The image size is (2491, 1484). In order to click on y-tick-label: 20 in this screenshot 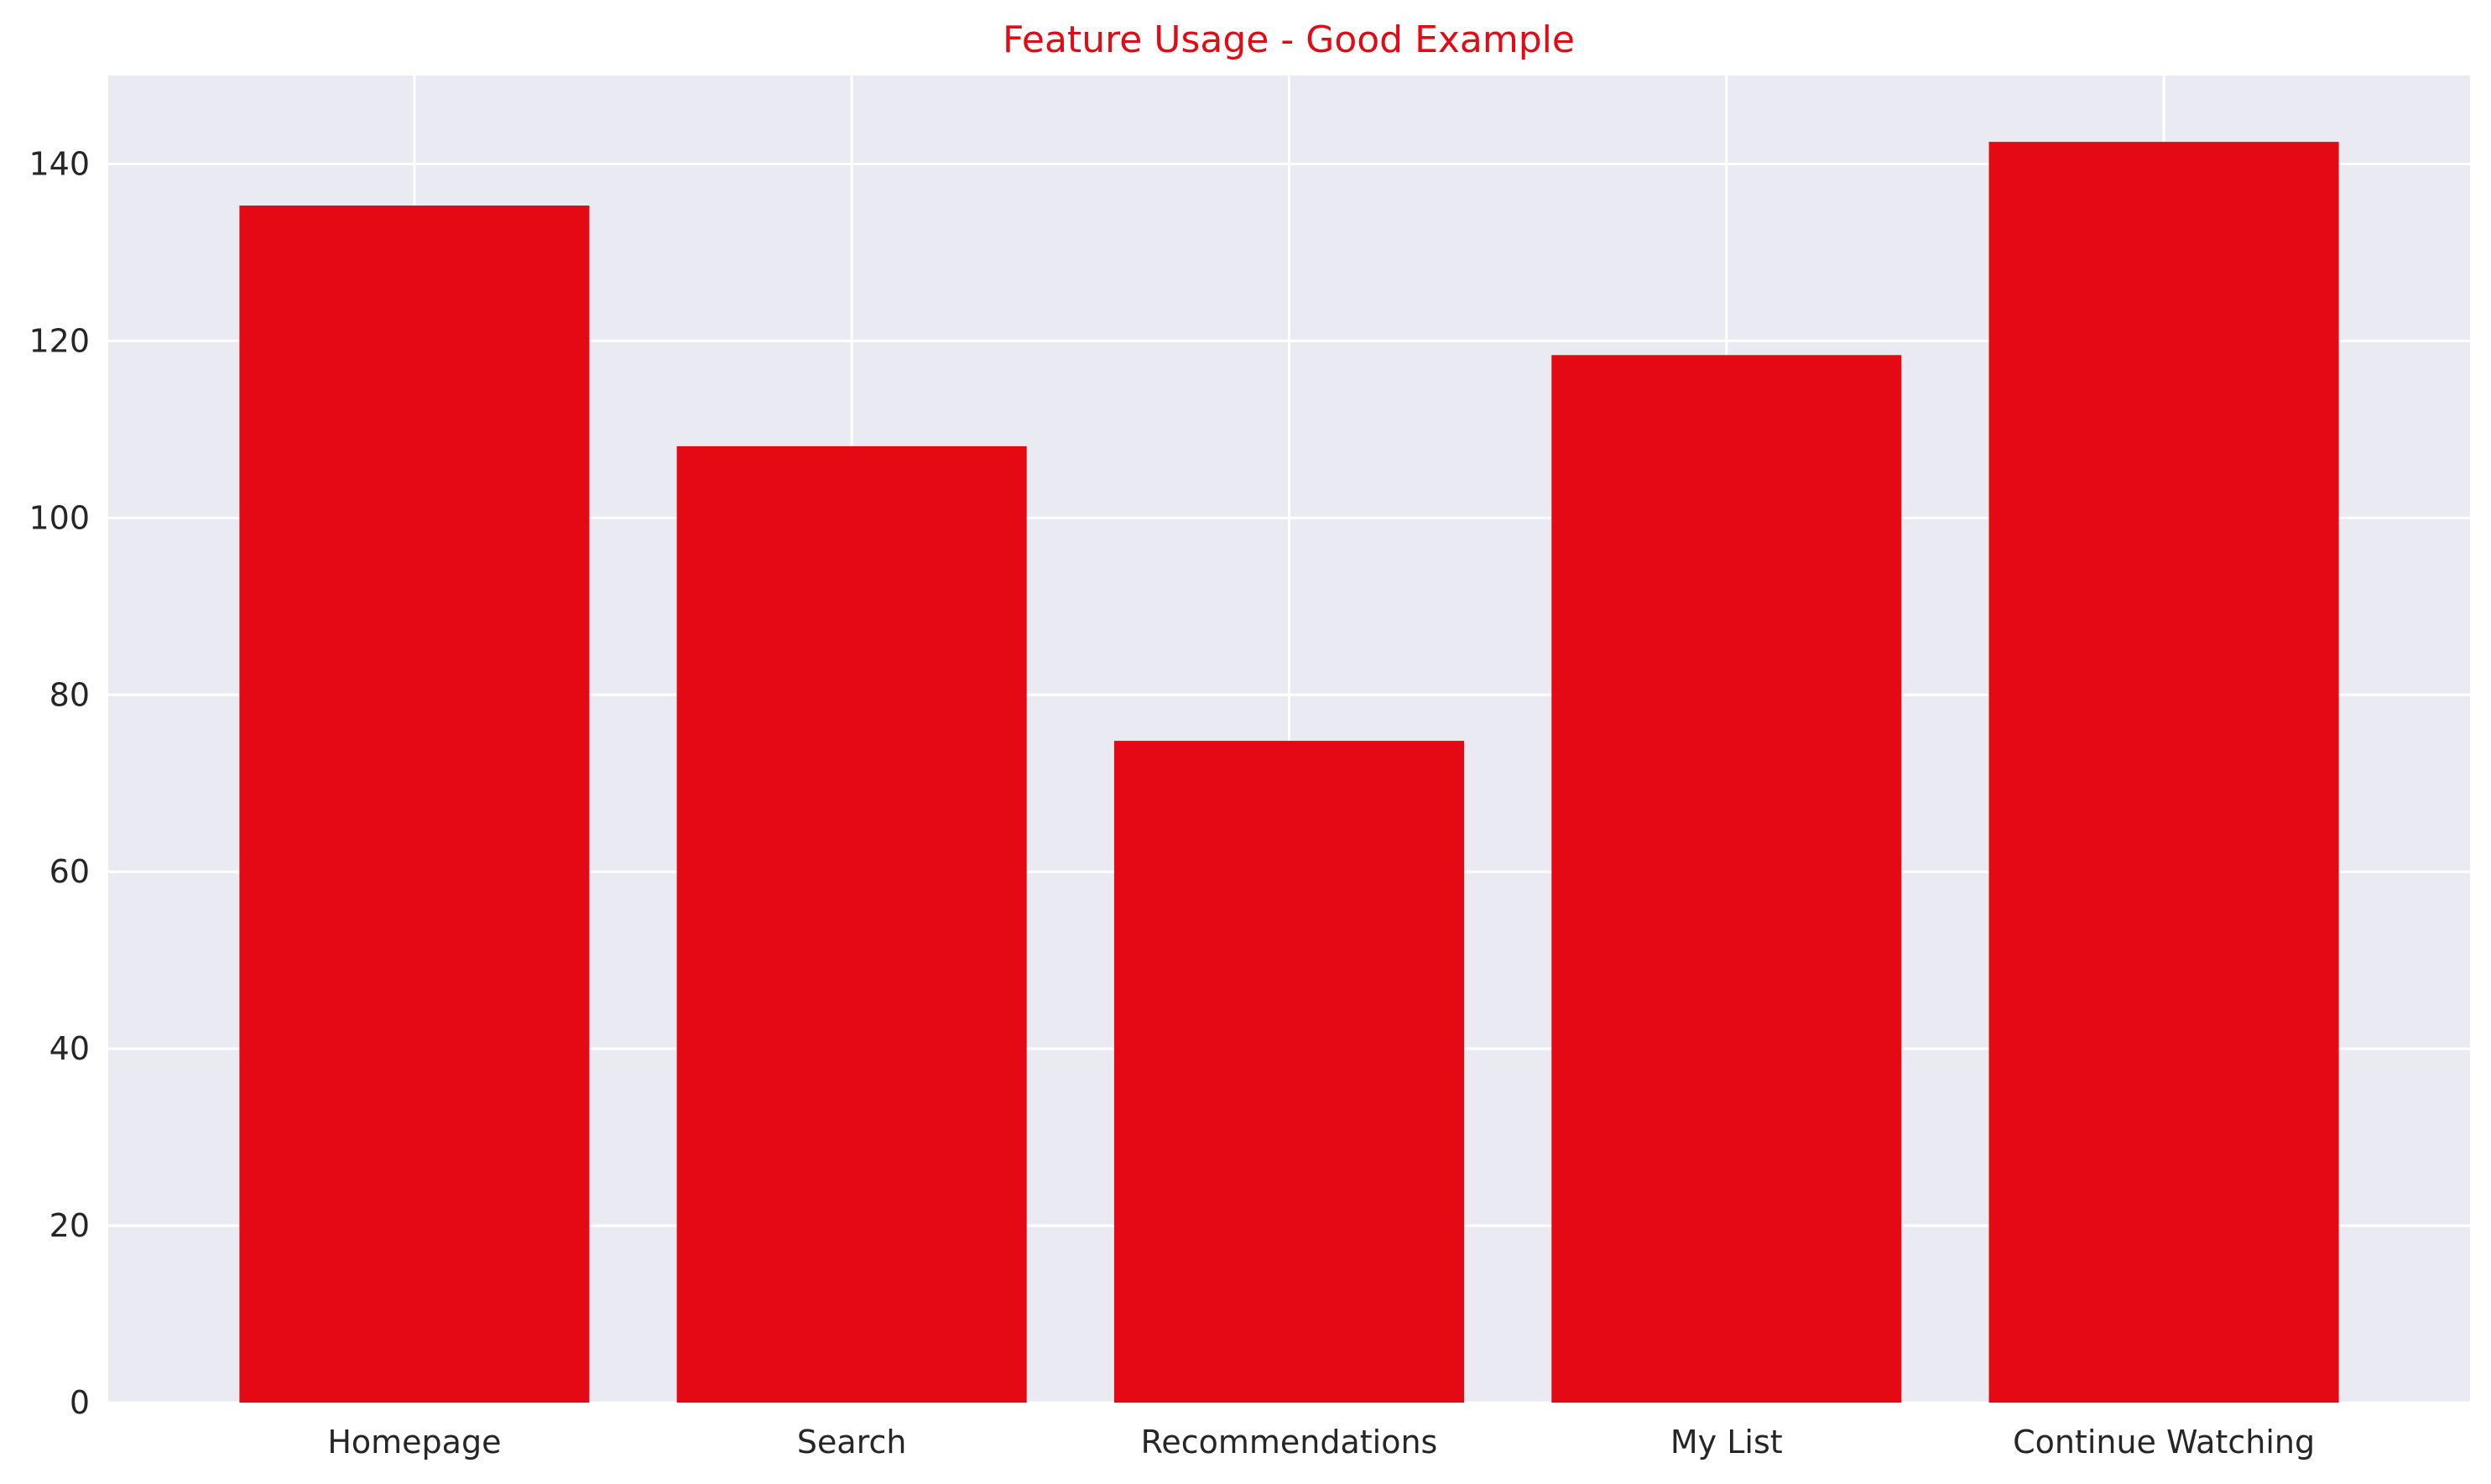, I will do `click(70, 1225)`.